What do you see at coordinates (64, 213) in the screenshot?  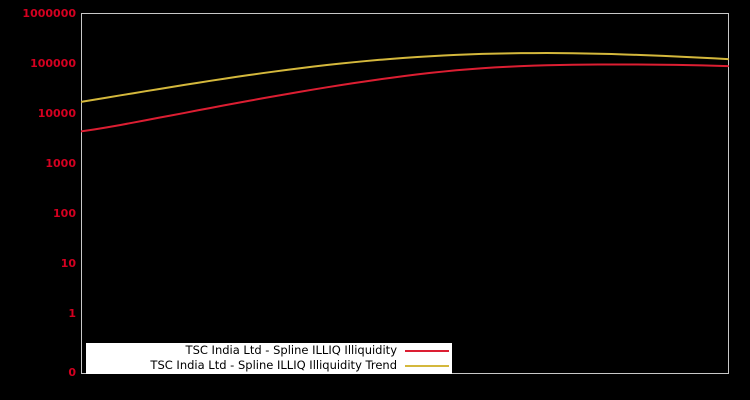 I see `y-axis-tick-100: 100` at bounding box center [64, 213].